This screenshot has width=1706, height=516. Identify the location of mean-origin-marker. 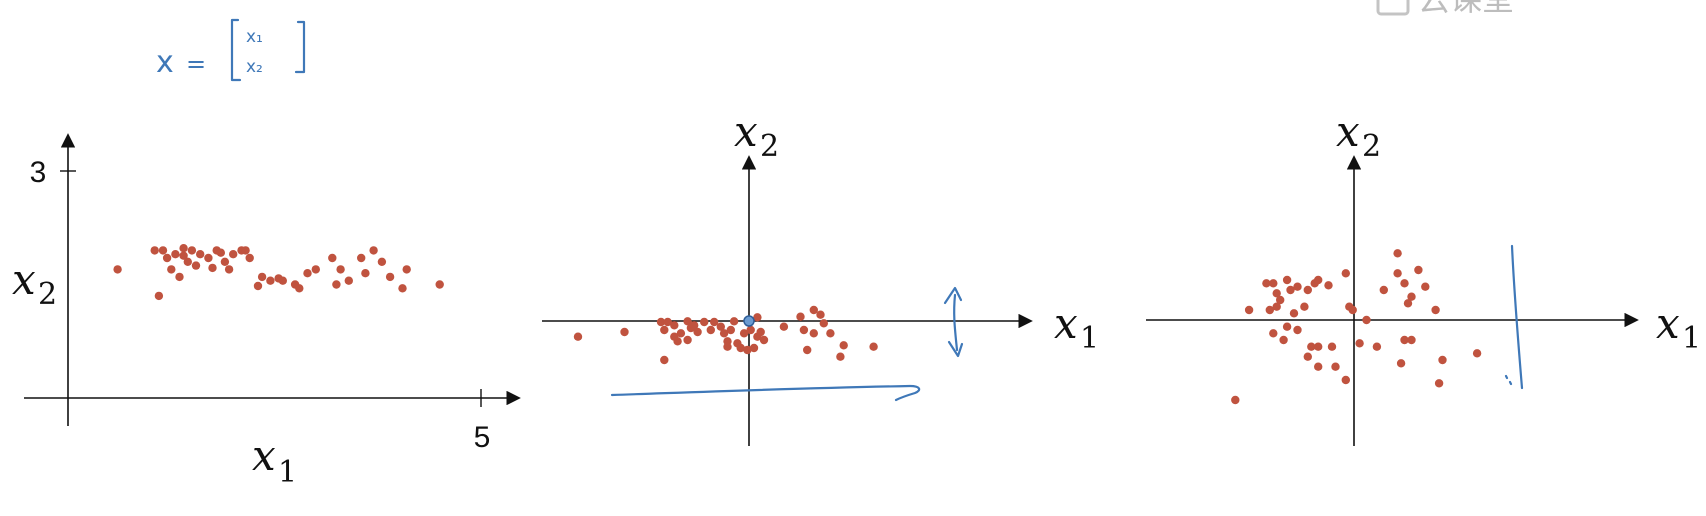
(749, 321).